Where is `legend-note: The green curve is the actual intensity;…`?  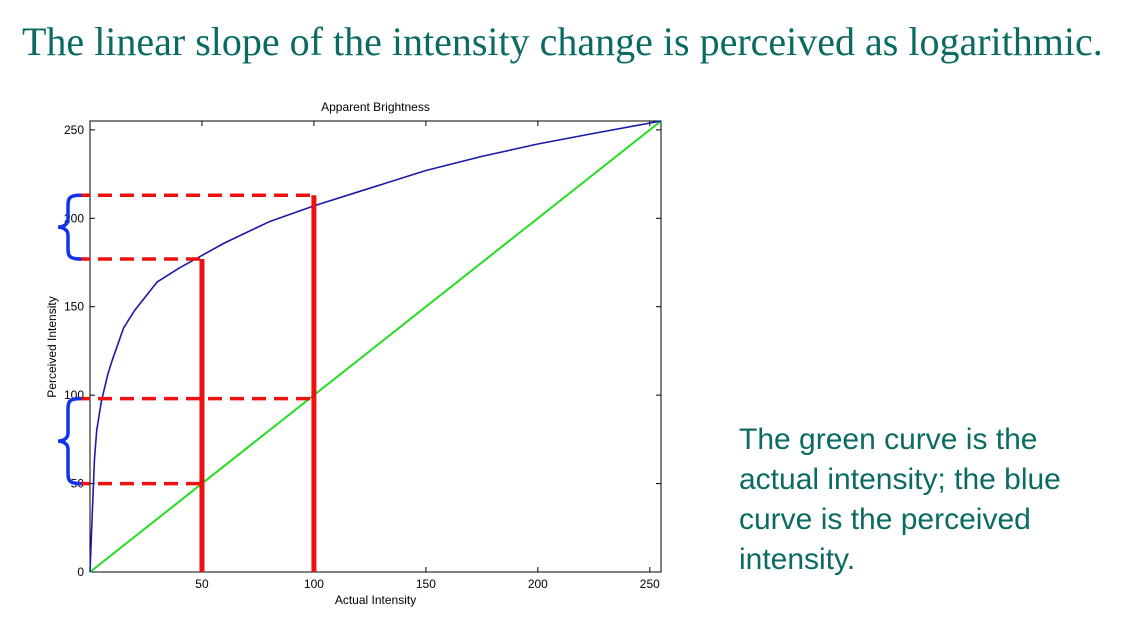 legend-note: The green curve is the actual intensity;… is located at coordinates (900, 499).